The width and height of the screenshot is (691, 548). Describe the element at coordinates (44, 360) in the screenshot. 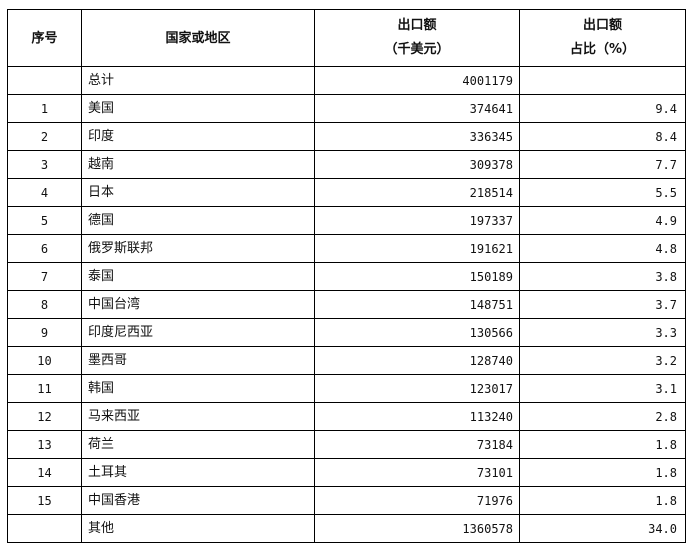

I see `row-index: 10` at that location.